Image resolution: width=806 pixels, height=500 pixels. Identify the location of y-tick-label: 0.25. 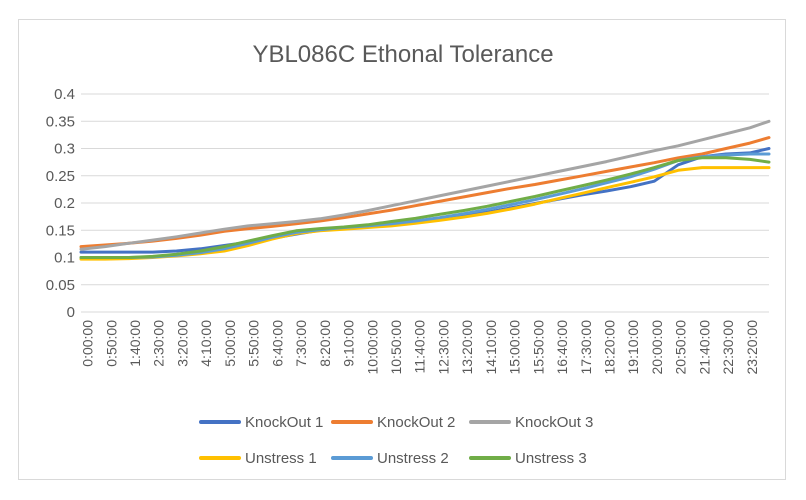
(60, 176).